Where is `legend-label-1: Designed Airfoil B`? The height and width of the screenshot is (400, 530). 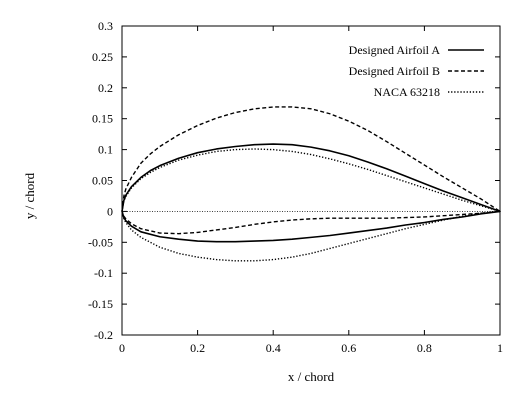
legend-label-1: Designed Airfoil B is located at coordinates (394, 71).